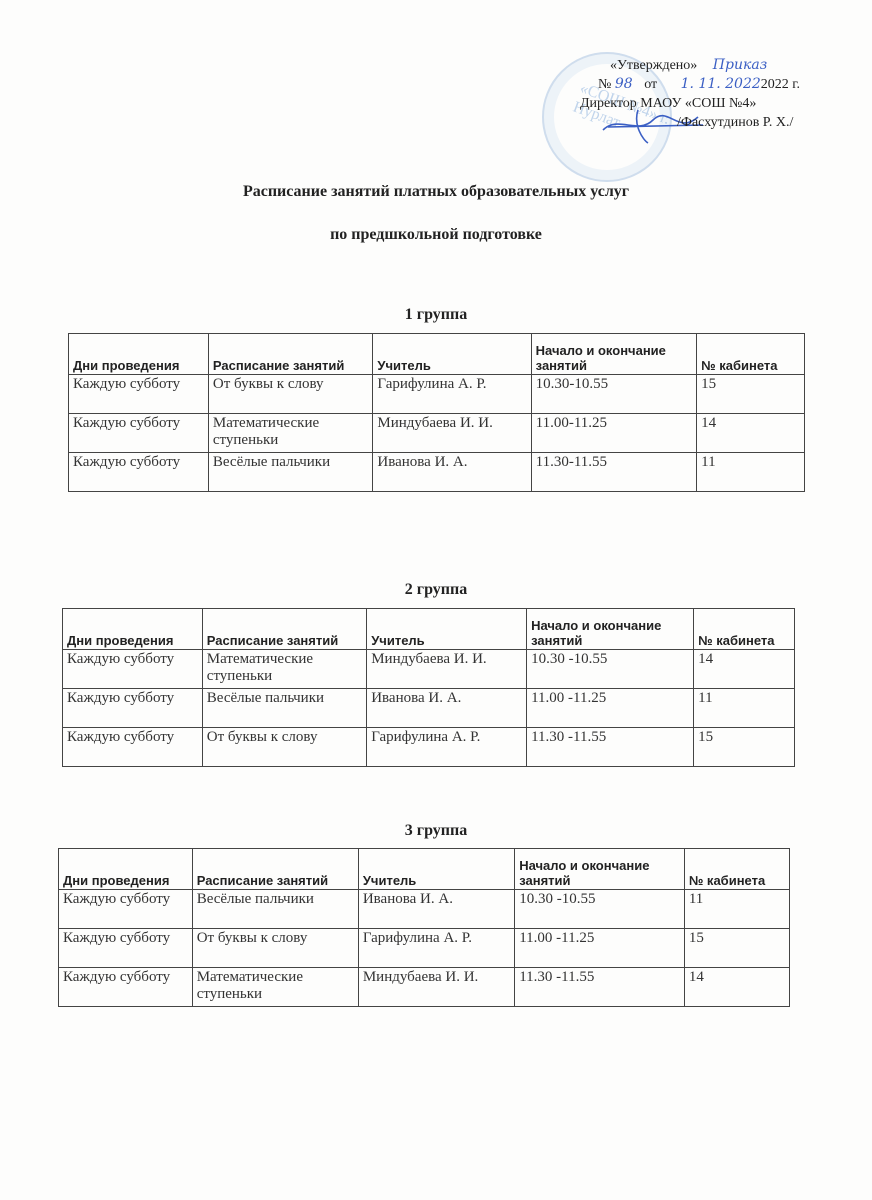  I want to click on approved-label: «Утверждено», so click(654, 65).